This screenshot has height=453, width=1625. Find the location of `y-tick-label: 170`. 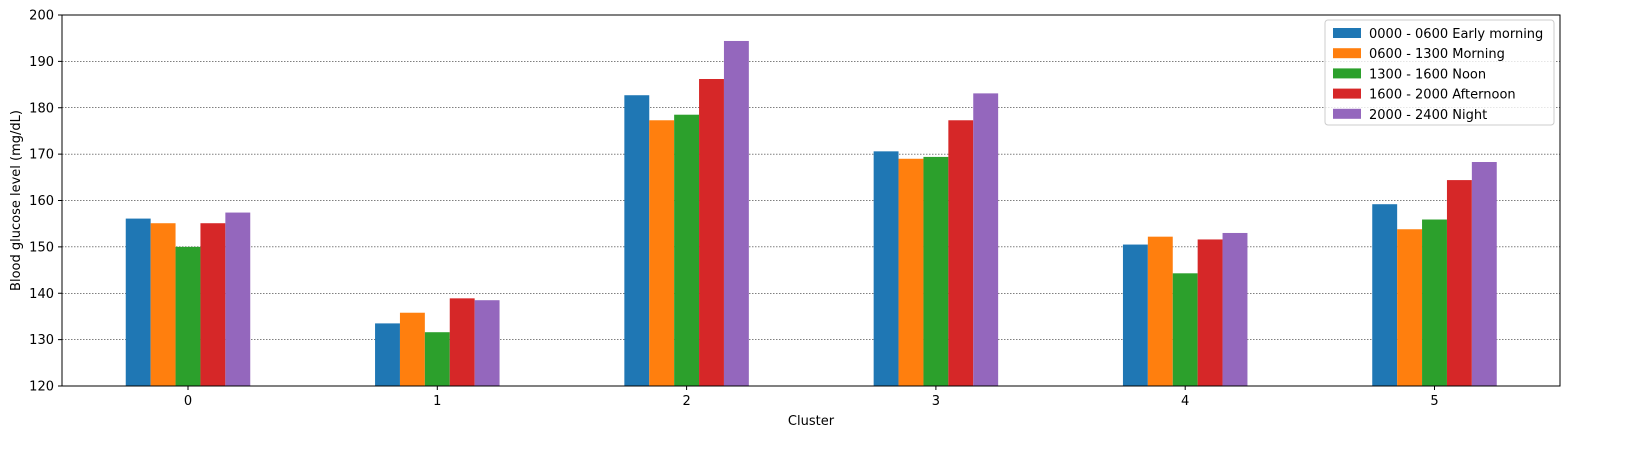

y-tick-label: 170 is located at coordinates (41, 155).